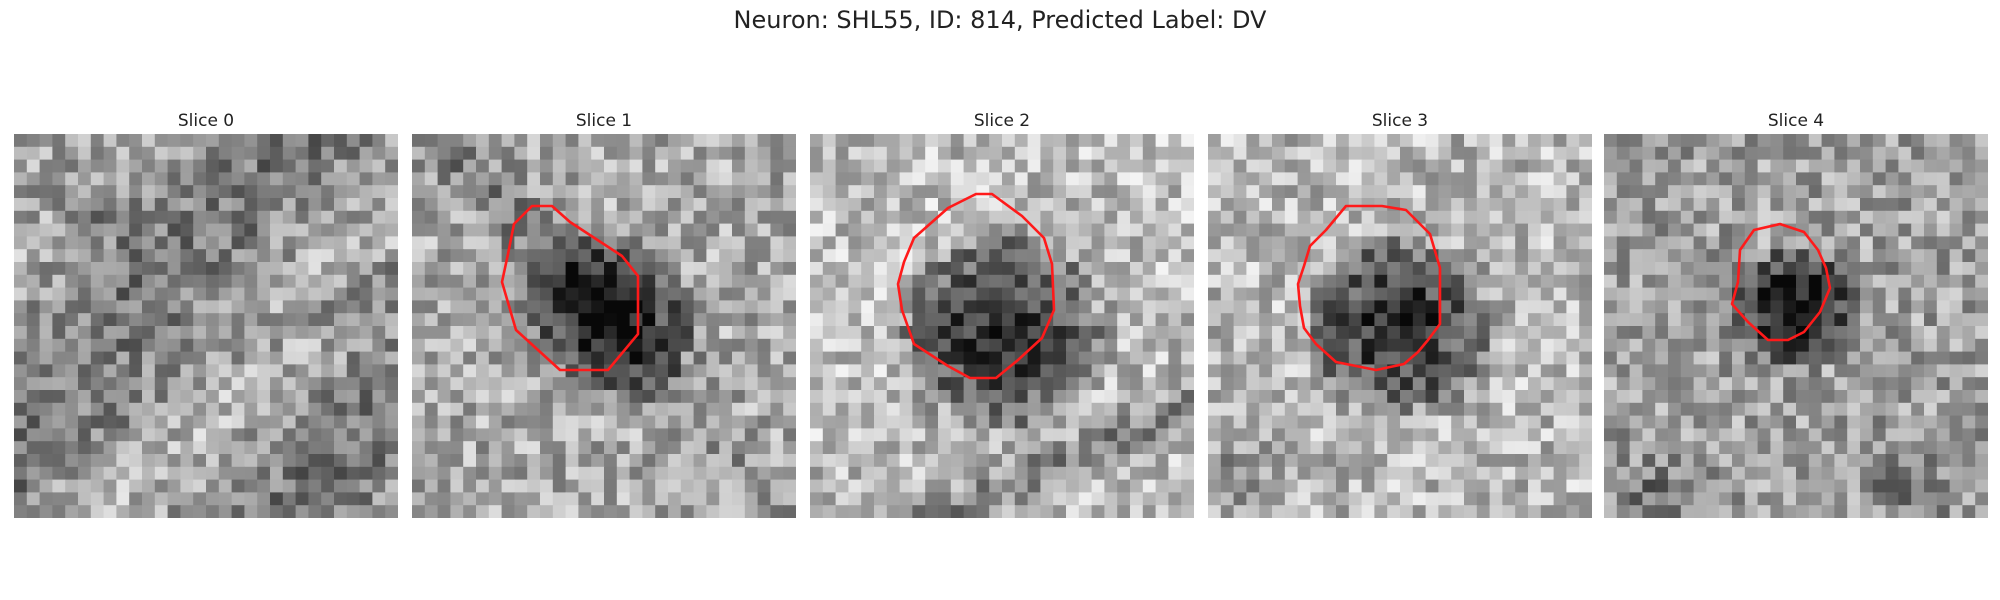  Describe the element at coordinates (1400, 121) in the screenshot. I see `slice-title: Slice 3` at that location.